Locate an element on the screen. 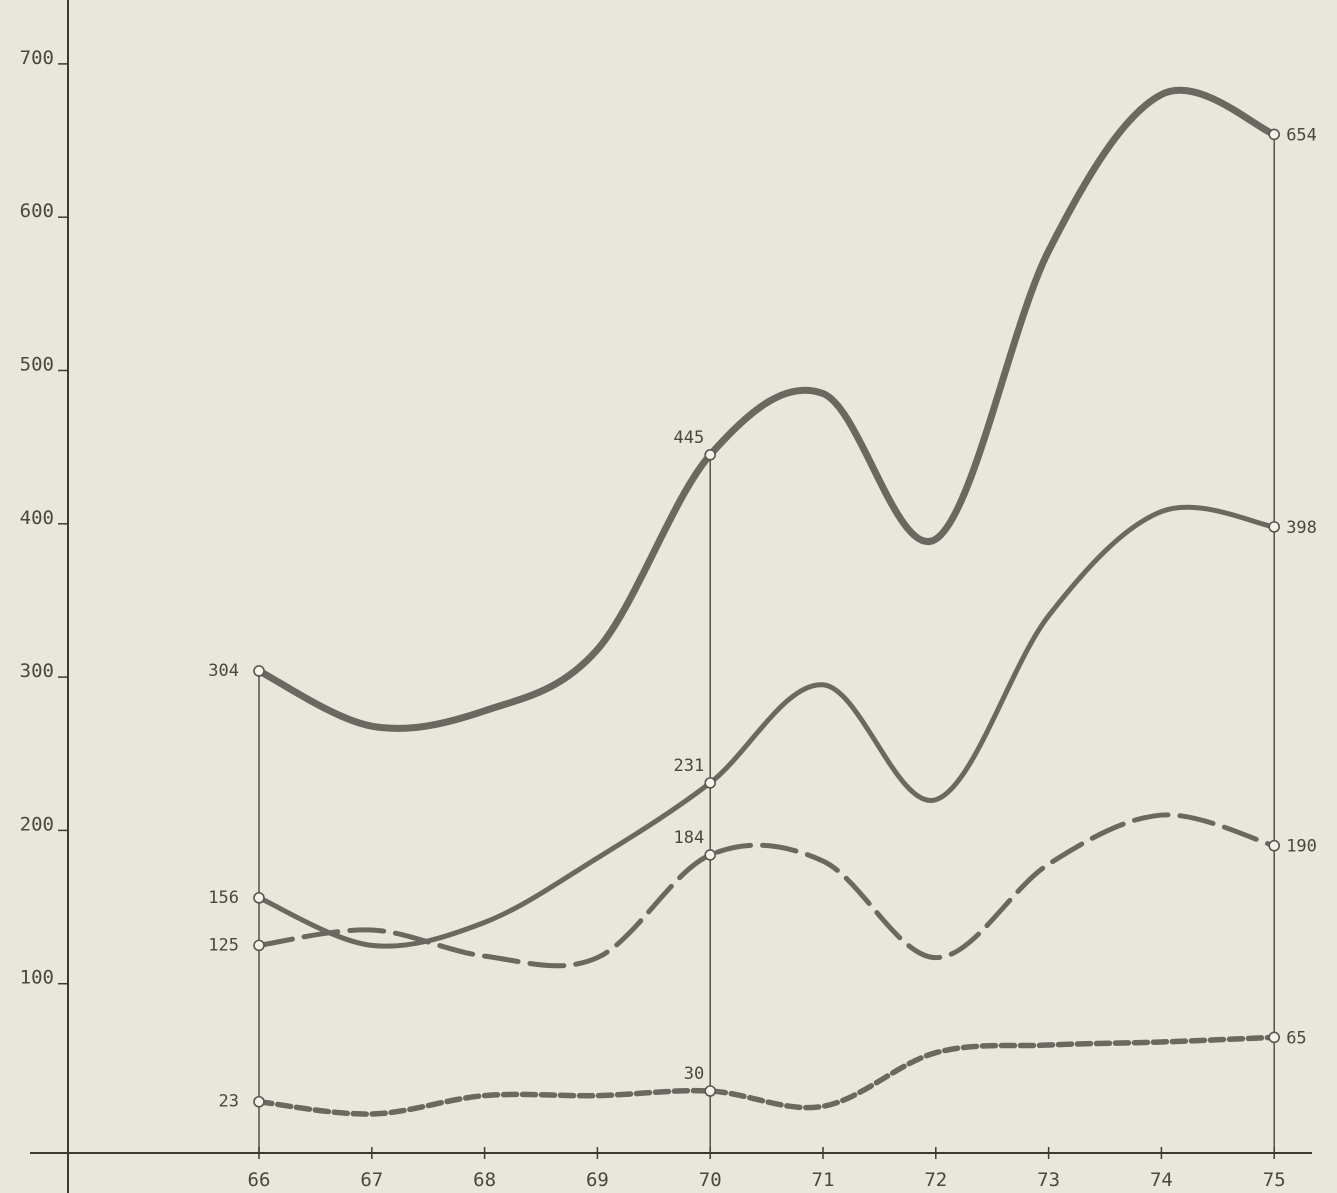 The height and width of the screenshot is (1193, 1337). data-label: 231 is located at coordinates (688, 766).